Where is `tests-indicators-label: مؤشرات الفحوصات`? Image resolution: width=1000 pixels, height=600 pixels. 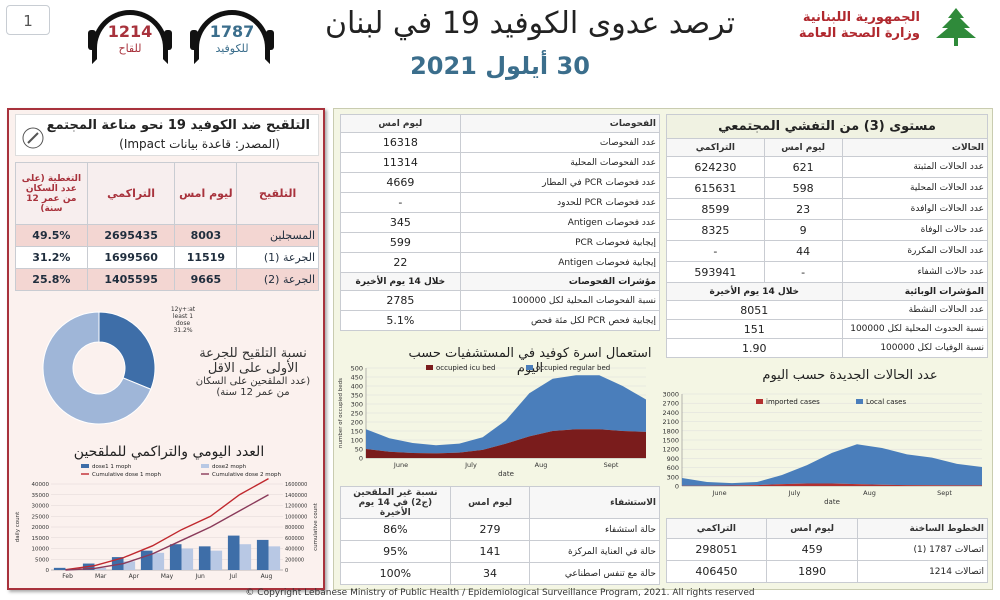
tests-indicators-label: مؤشرات الفحوصات is located at coordinates (560, 281).